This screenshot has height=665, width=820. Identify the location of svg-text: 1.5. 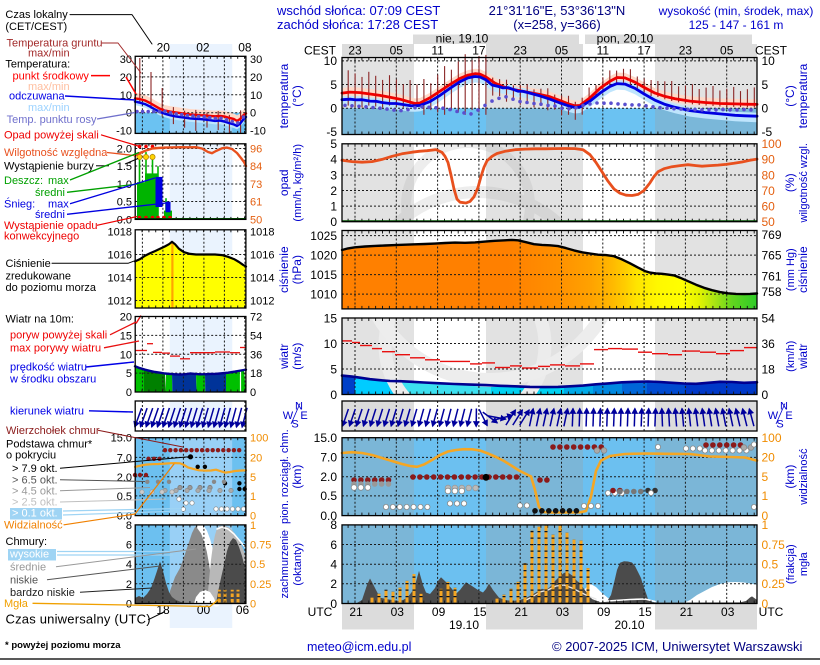
(124, 167).